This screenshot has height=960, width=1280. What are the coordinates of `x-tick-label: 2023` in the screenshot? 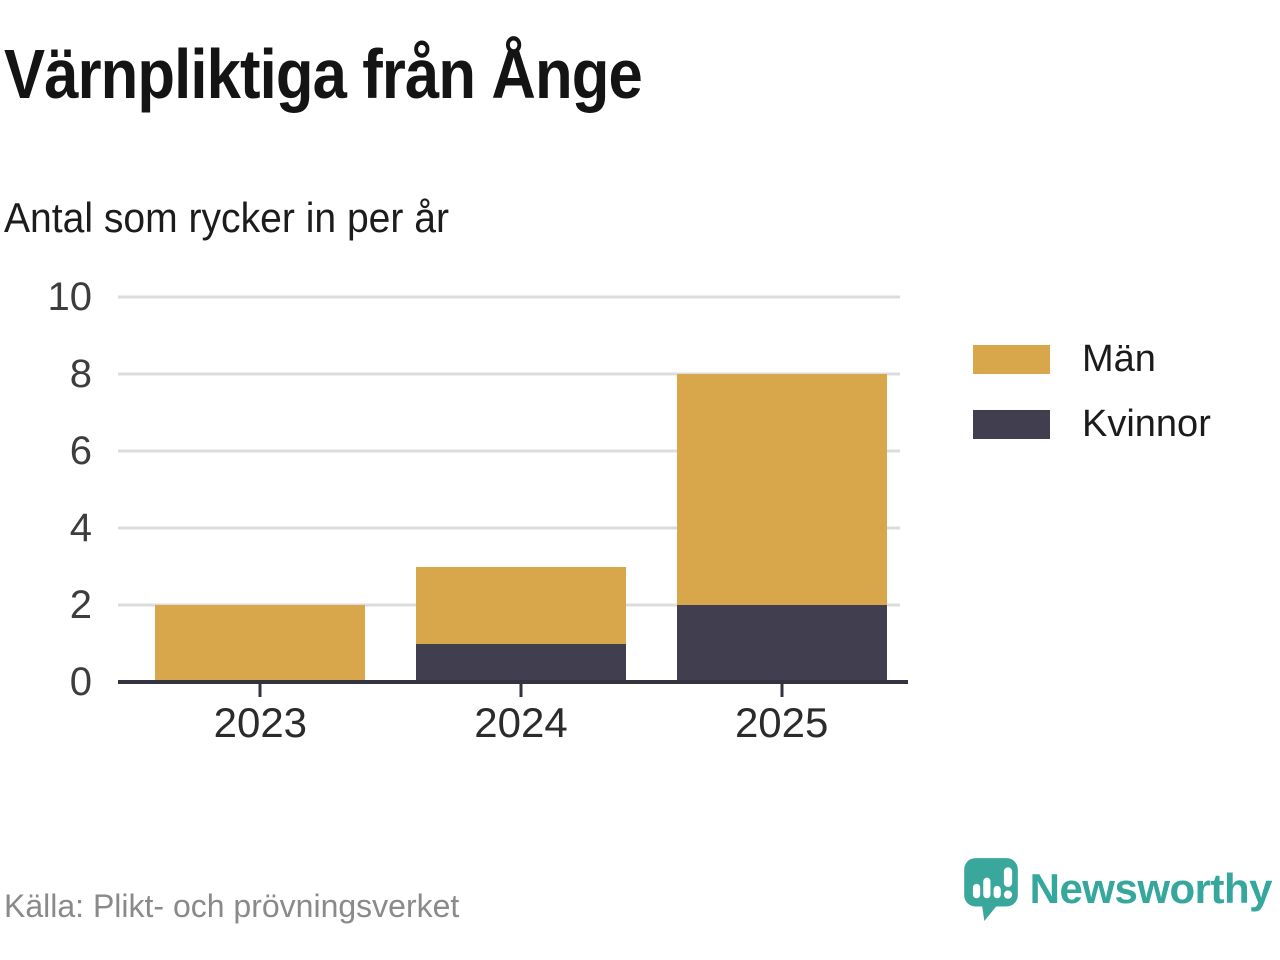 It's located at (260, 722).